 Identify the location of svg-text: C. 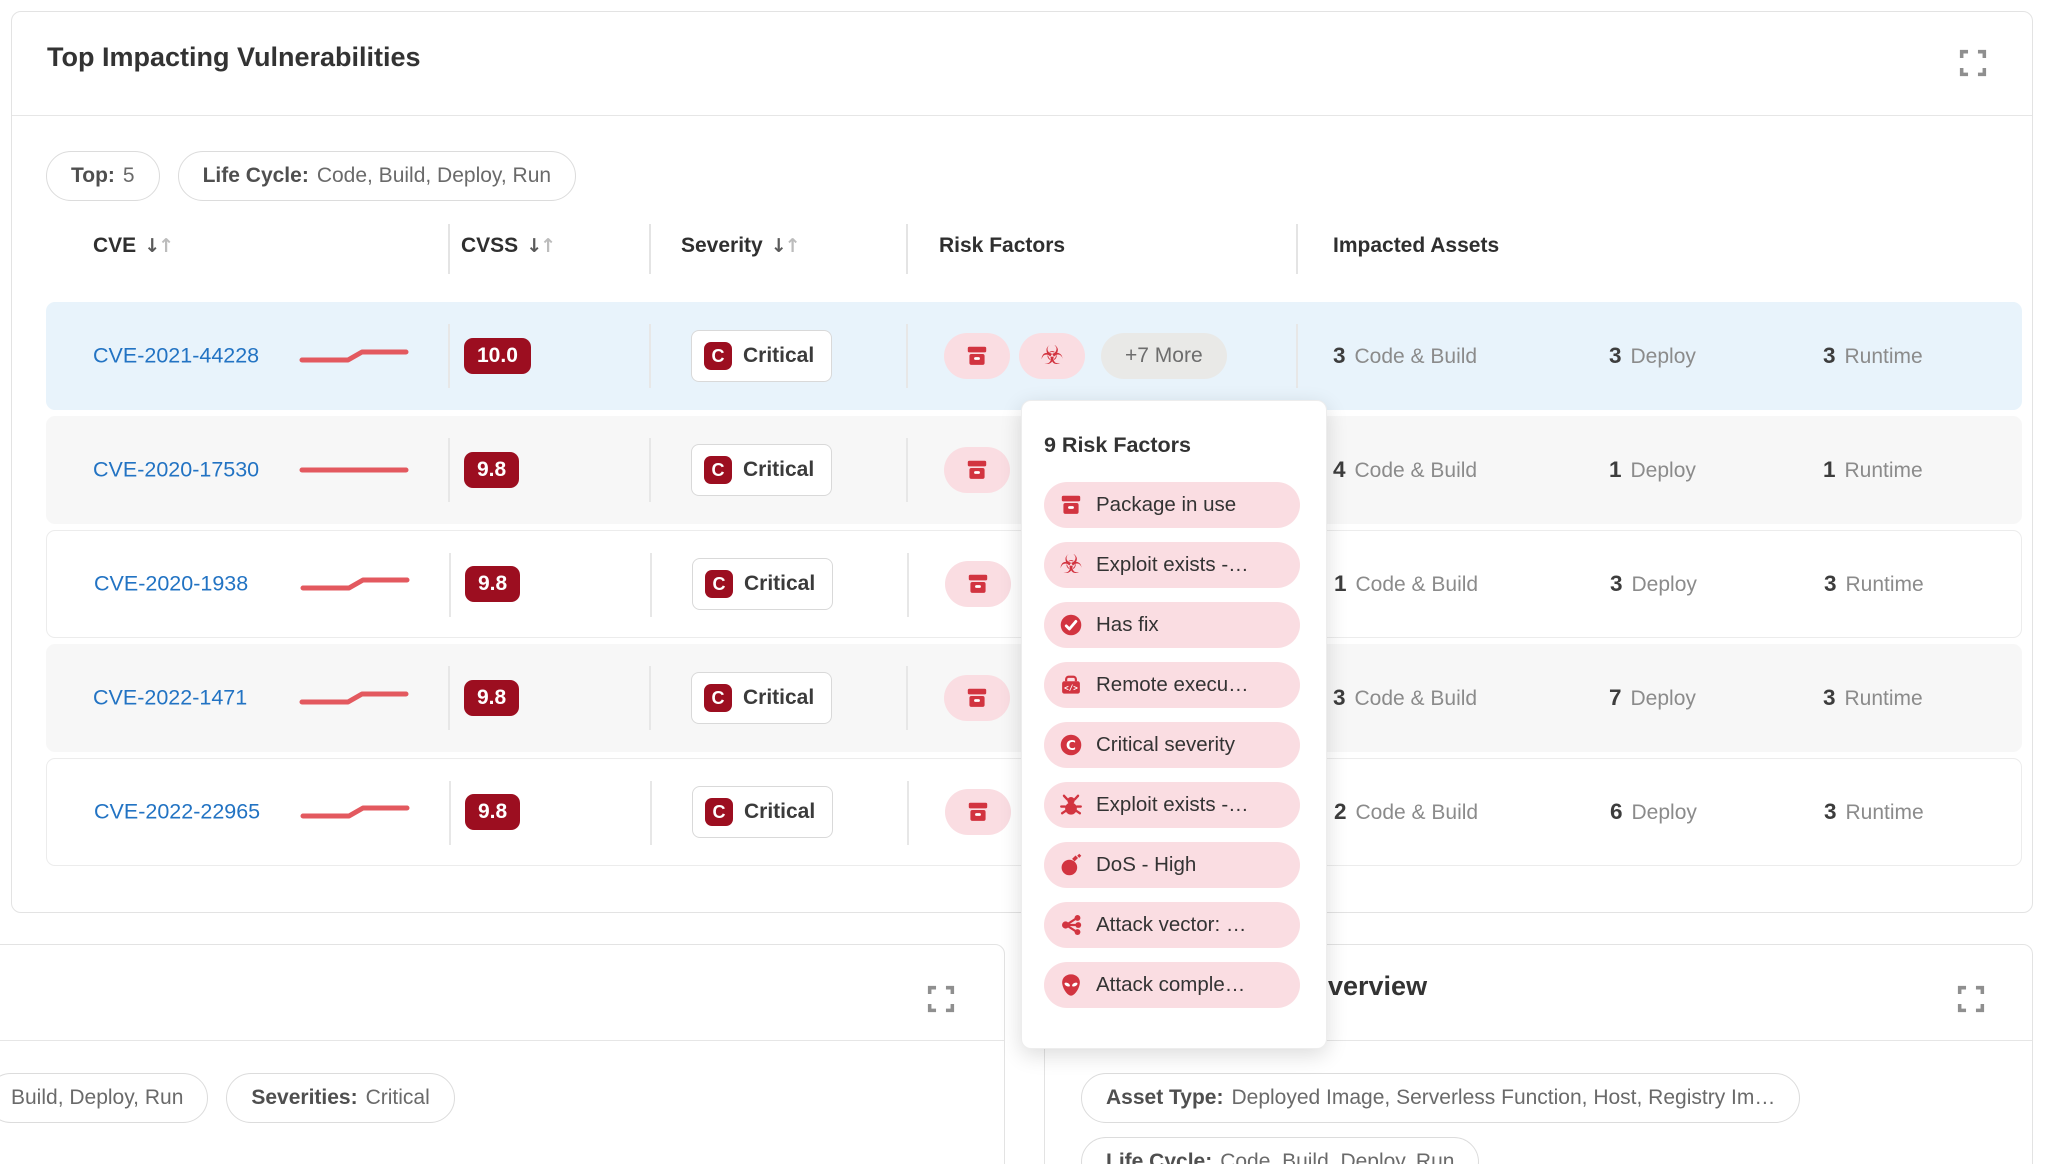
(1071, 746).